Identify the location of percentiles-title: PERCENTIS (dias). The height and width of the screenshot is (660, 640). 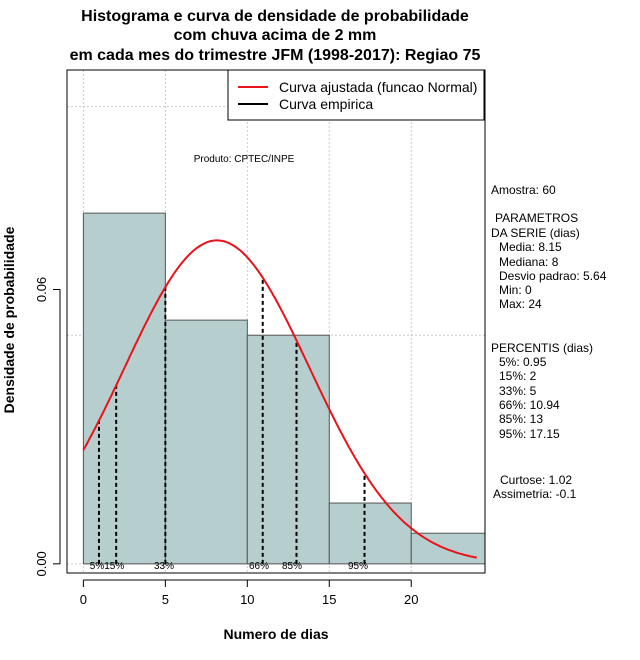
(542, 348).